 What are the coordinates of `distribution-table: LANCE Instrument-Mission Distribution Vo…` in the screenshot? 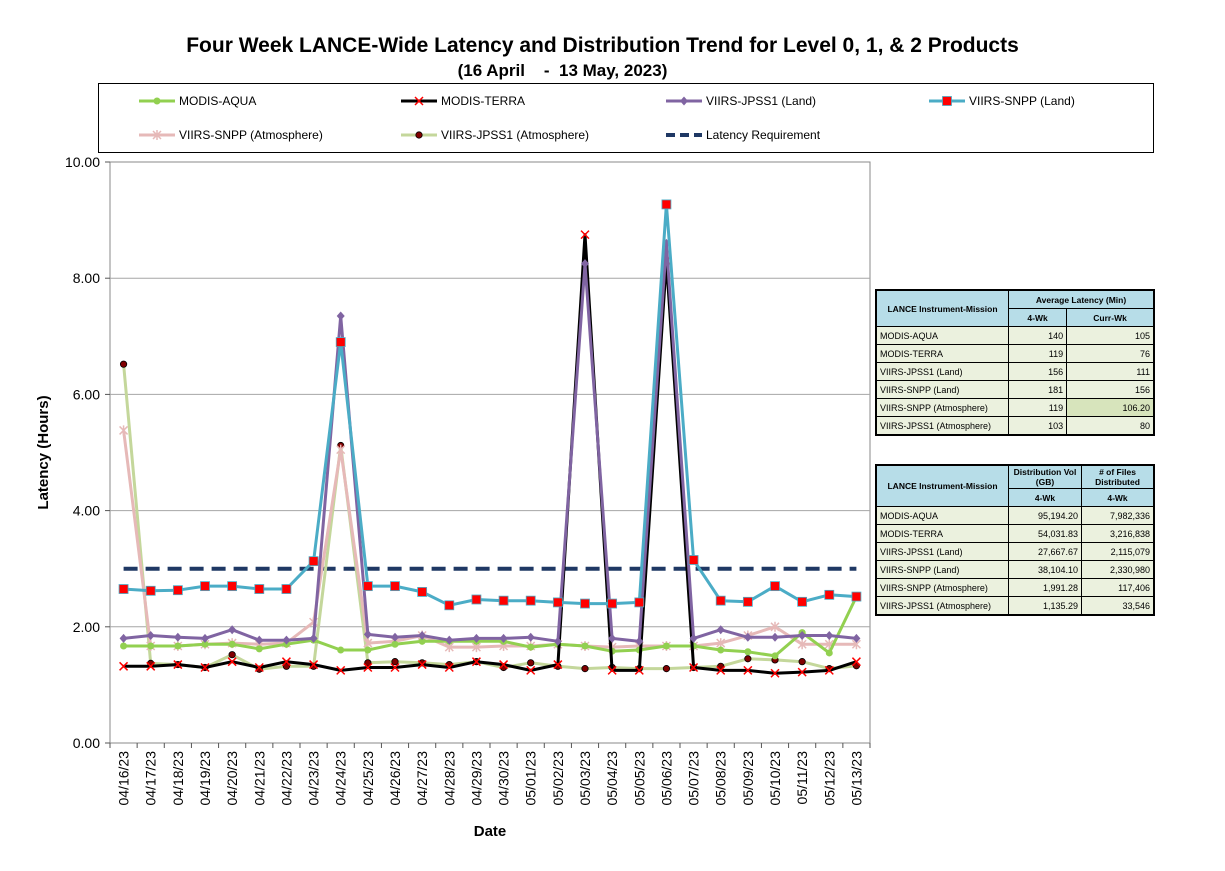 It's located at (1015, 540).